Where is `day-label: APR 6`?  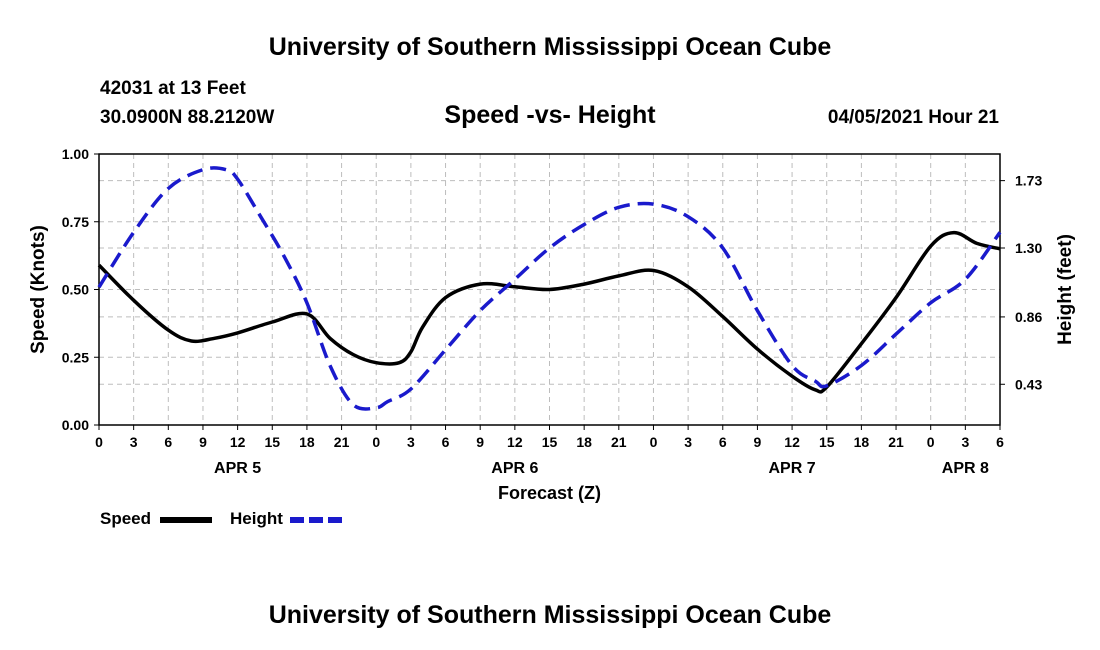
day-label: APR 6 is located at coordinates (514, 468).